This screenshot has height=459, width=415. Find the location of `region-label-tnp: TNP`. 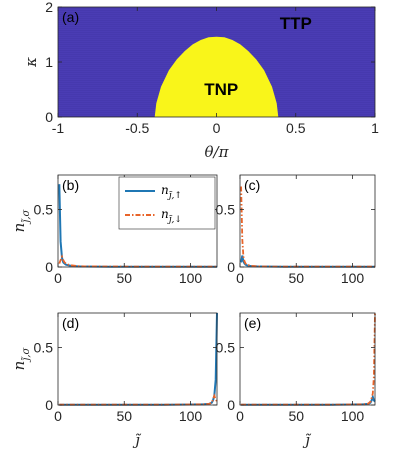

region-label-tnp: TNP is located at coordinates (221, 89).